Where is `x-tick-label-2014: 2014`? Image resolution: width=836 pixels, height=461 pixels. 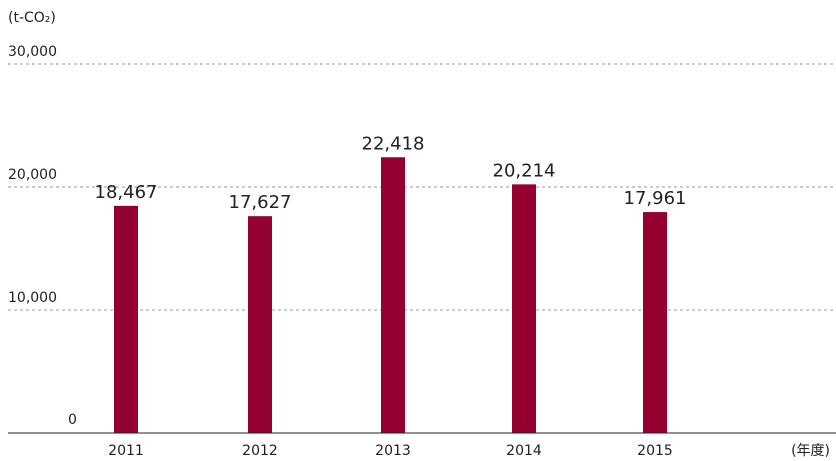
x-tick-label-2014: 2014 is located at coordinates (524, 451).